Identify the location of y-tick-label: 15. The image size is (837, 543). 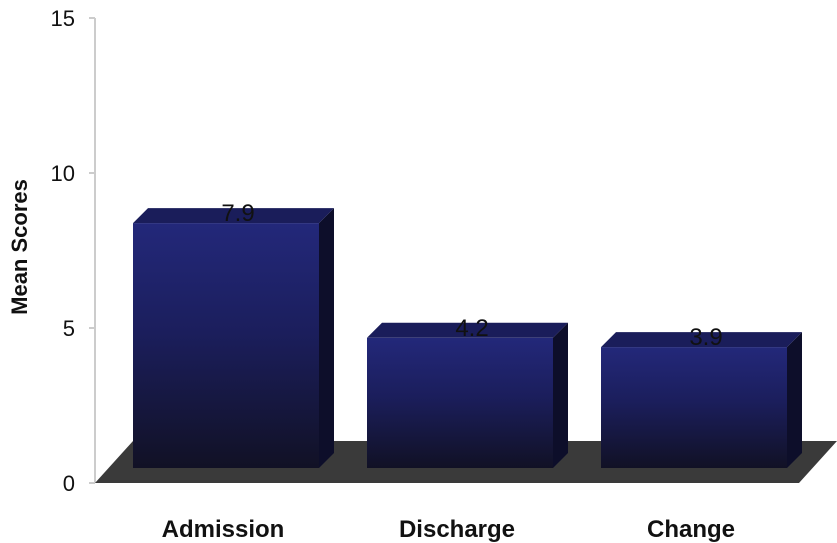
(63, 18).